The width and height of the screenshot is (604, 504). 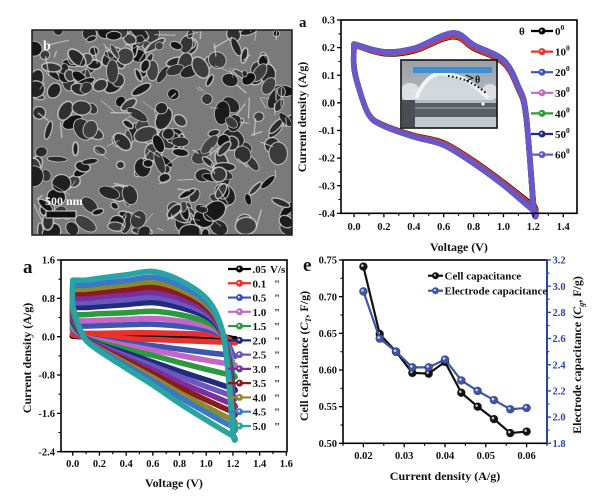 What do you see at coordinates (487, 284) in the screenshot?
I see `legend: Cell capacitance Electrode capacitance` at bounding box center [487, 284].